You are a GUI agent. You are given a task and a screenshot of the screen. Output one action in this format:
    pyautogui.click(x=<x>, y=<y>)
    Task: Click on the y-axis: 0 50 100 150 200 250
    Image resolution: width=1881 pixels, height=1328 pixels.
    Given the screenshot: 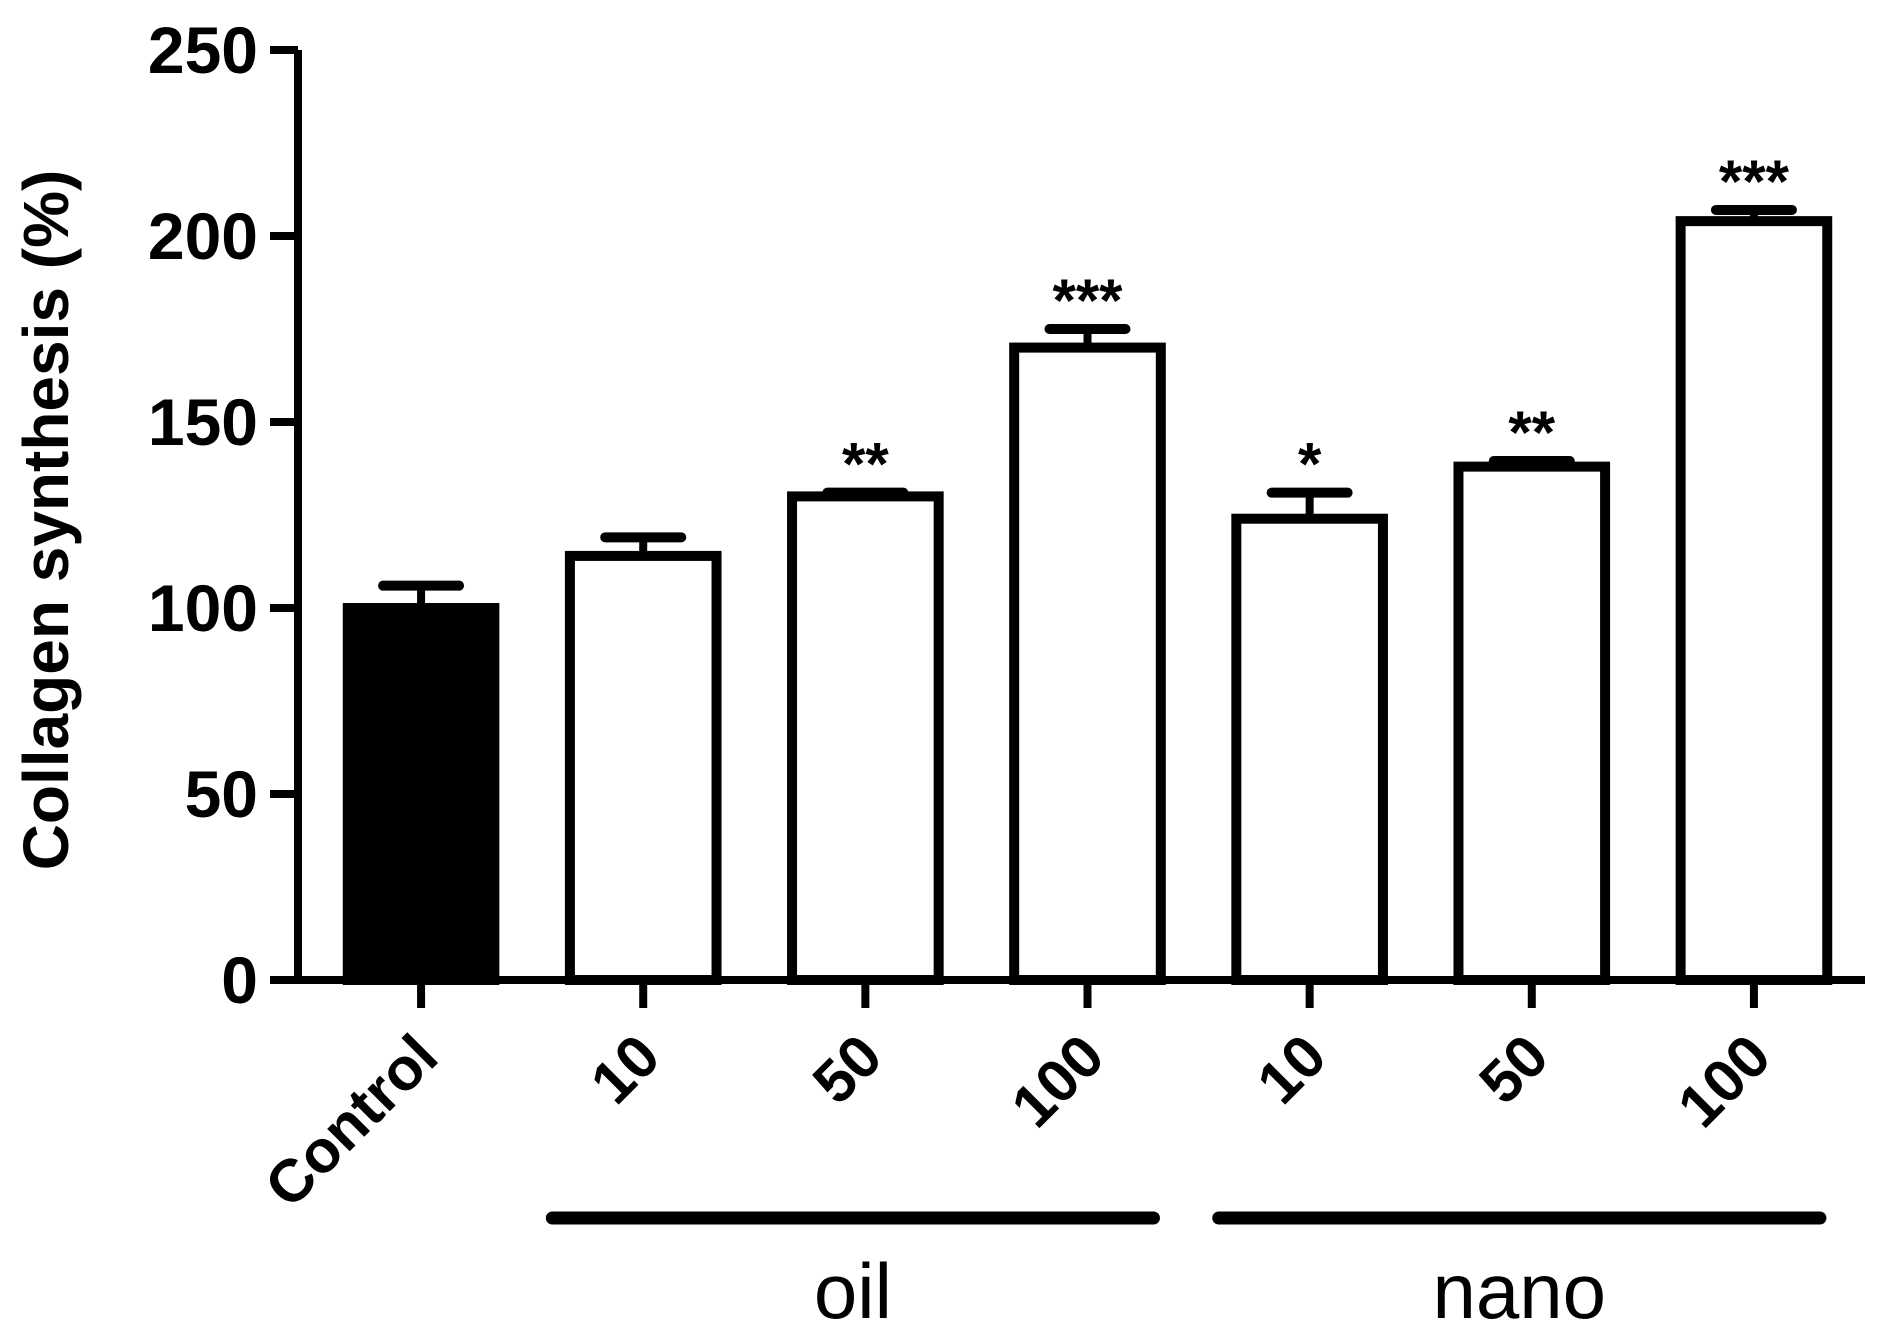 What is the action you would take?
    pyautogui.click(x=225, y=515)
    